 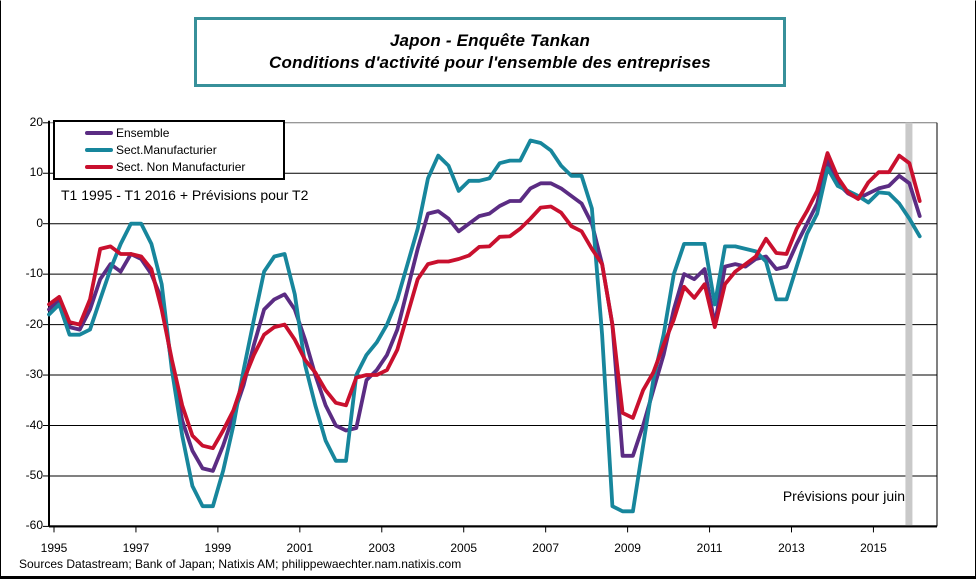 I want to click on chart-title-line1: Japon - Enquête Tankan, so click(x=490, y=40).